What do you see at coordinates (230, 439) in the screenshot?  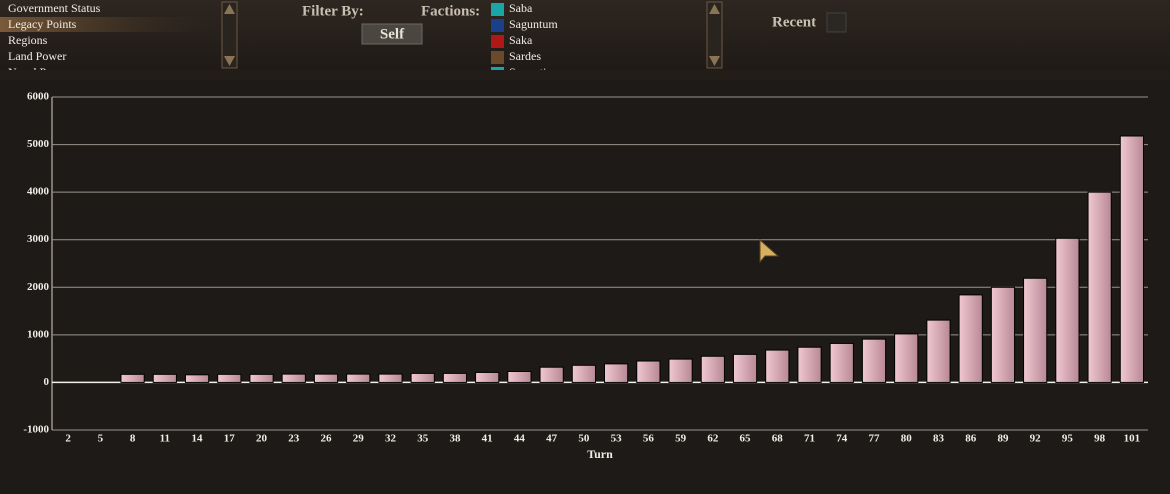 I see `x-tick-label: 17` at bounding box center [230, 439].